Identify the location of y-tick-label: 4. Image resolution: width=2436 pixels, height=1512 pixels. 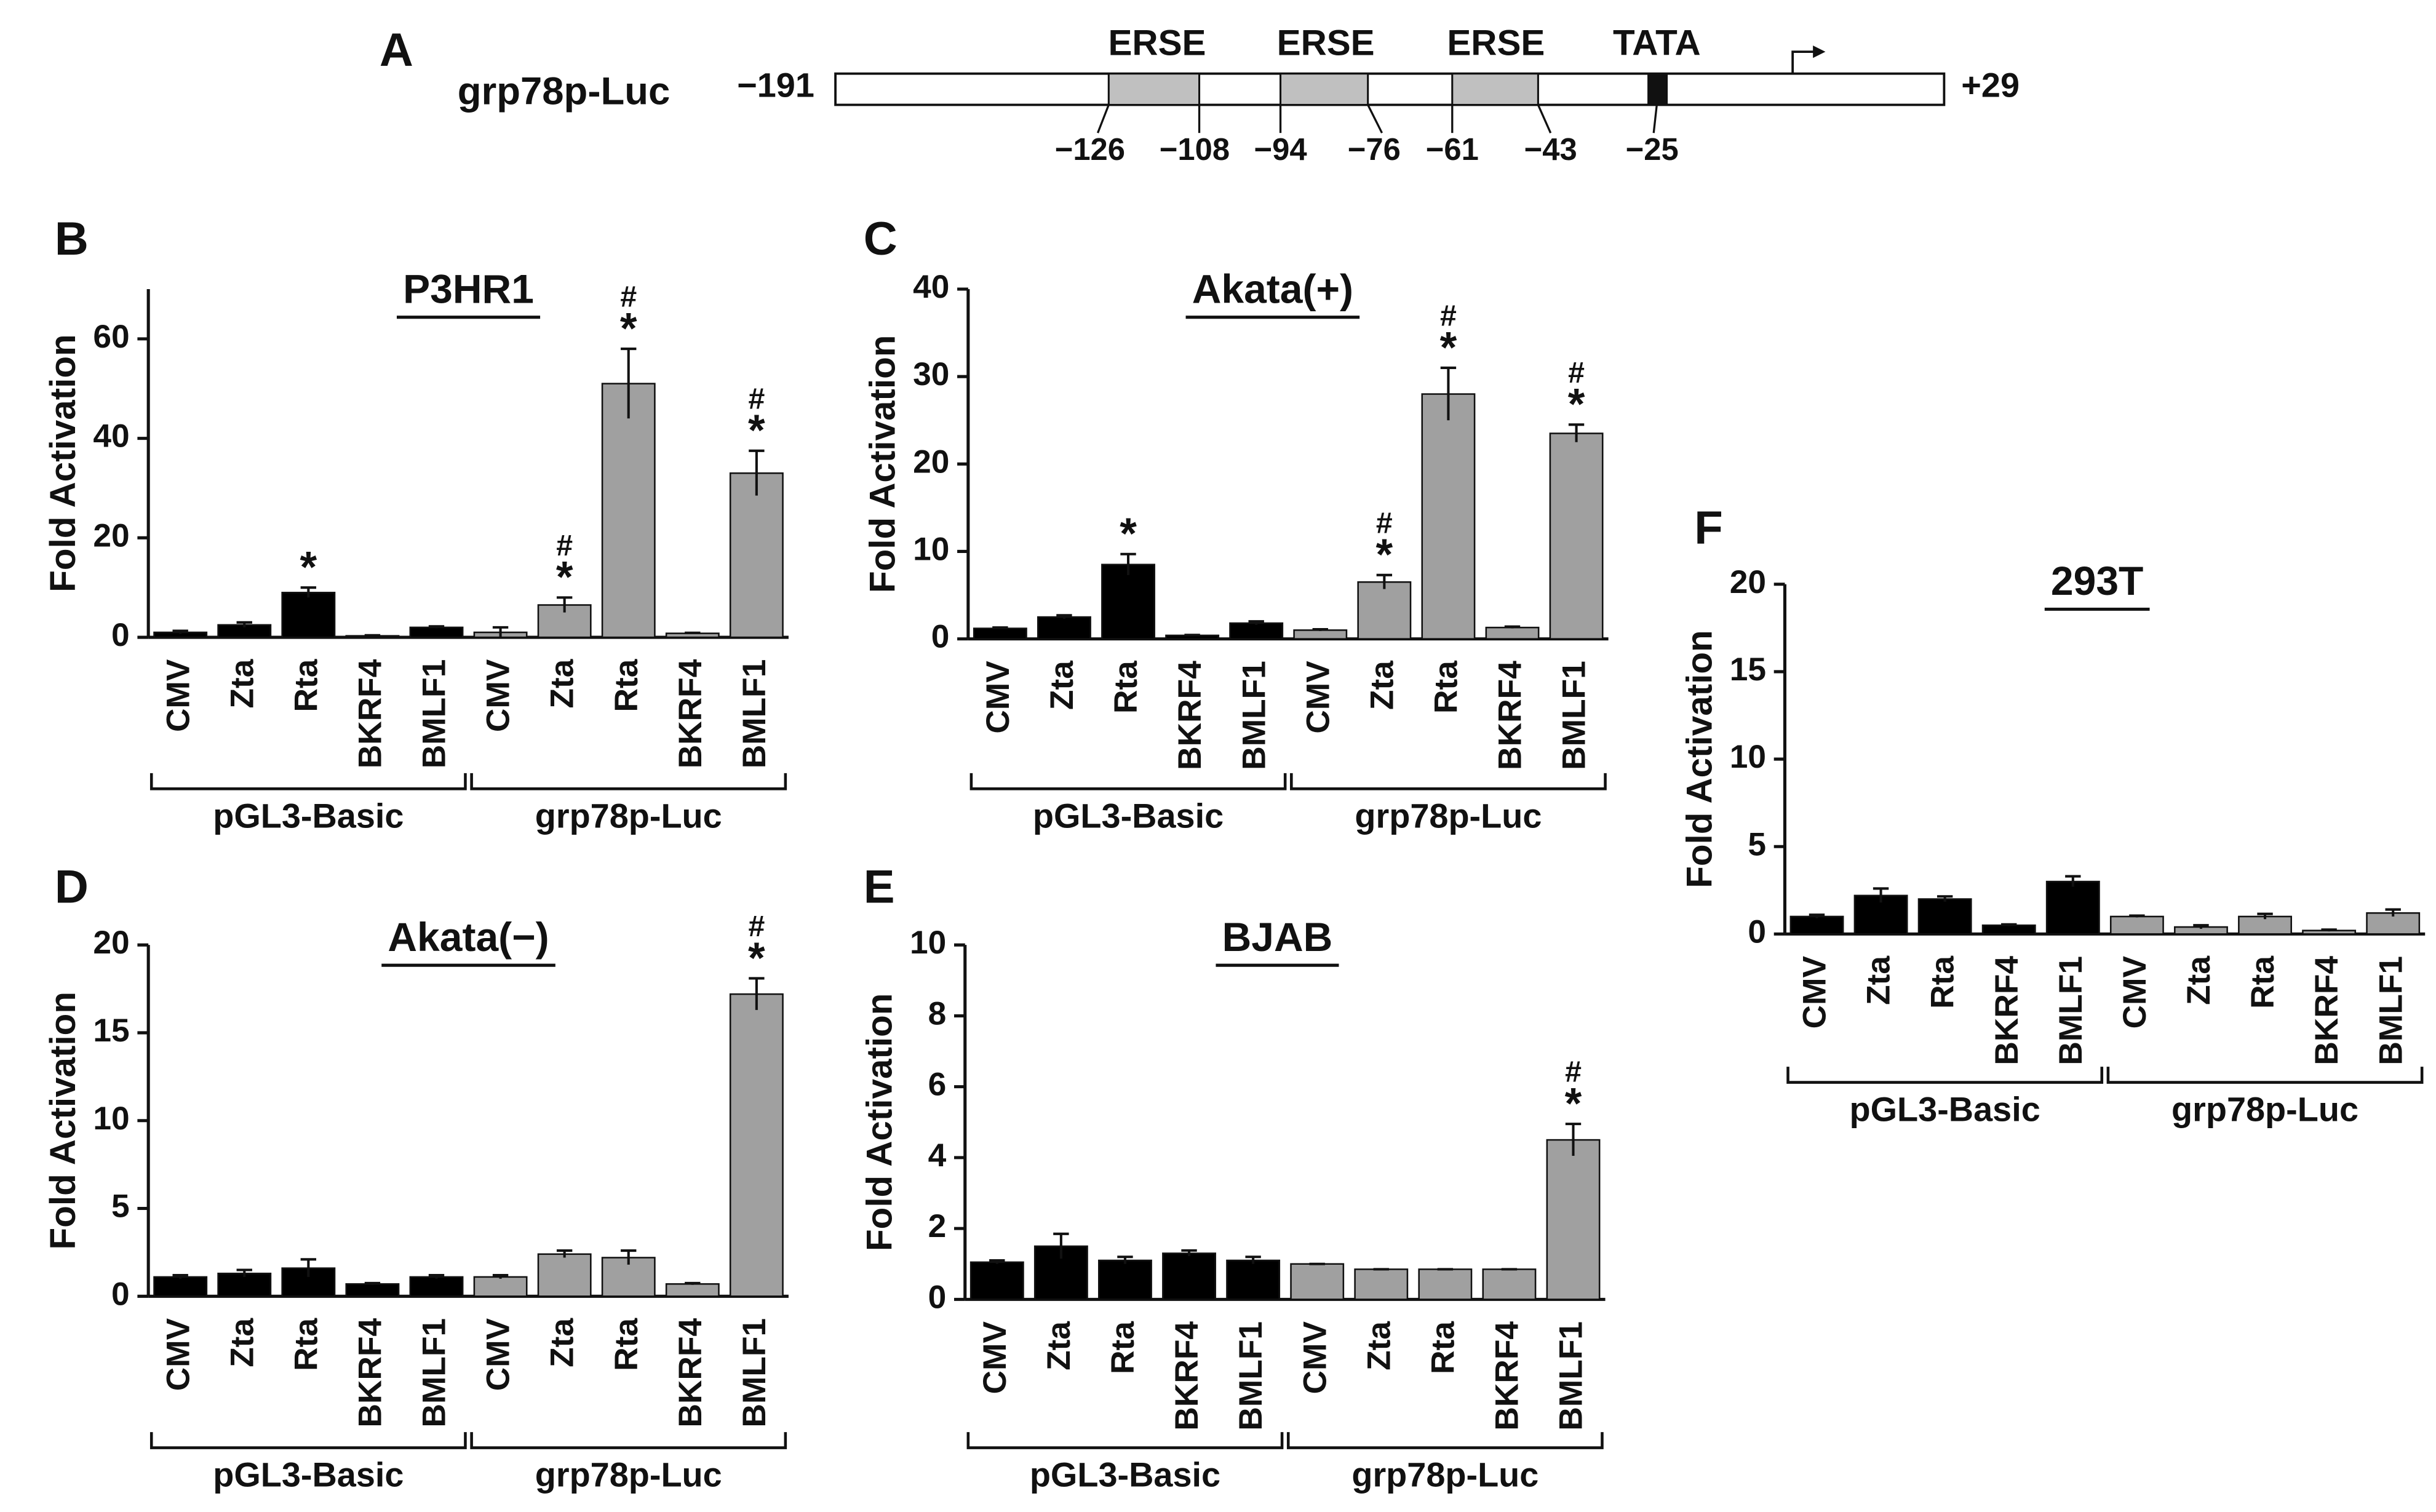
(937, 1155).